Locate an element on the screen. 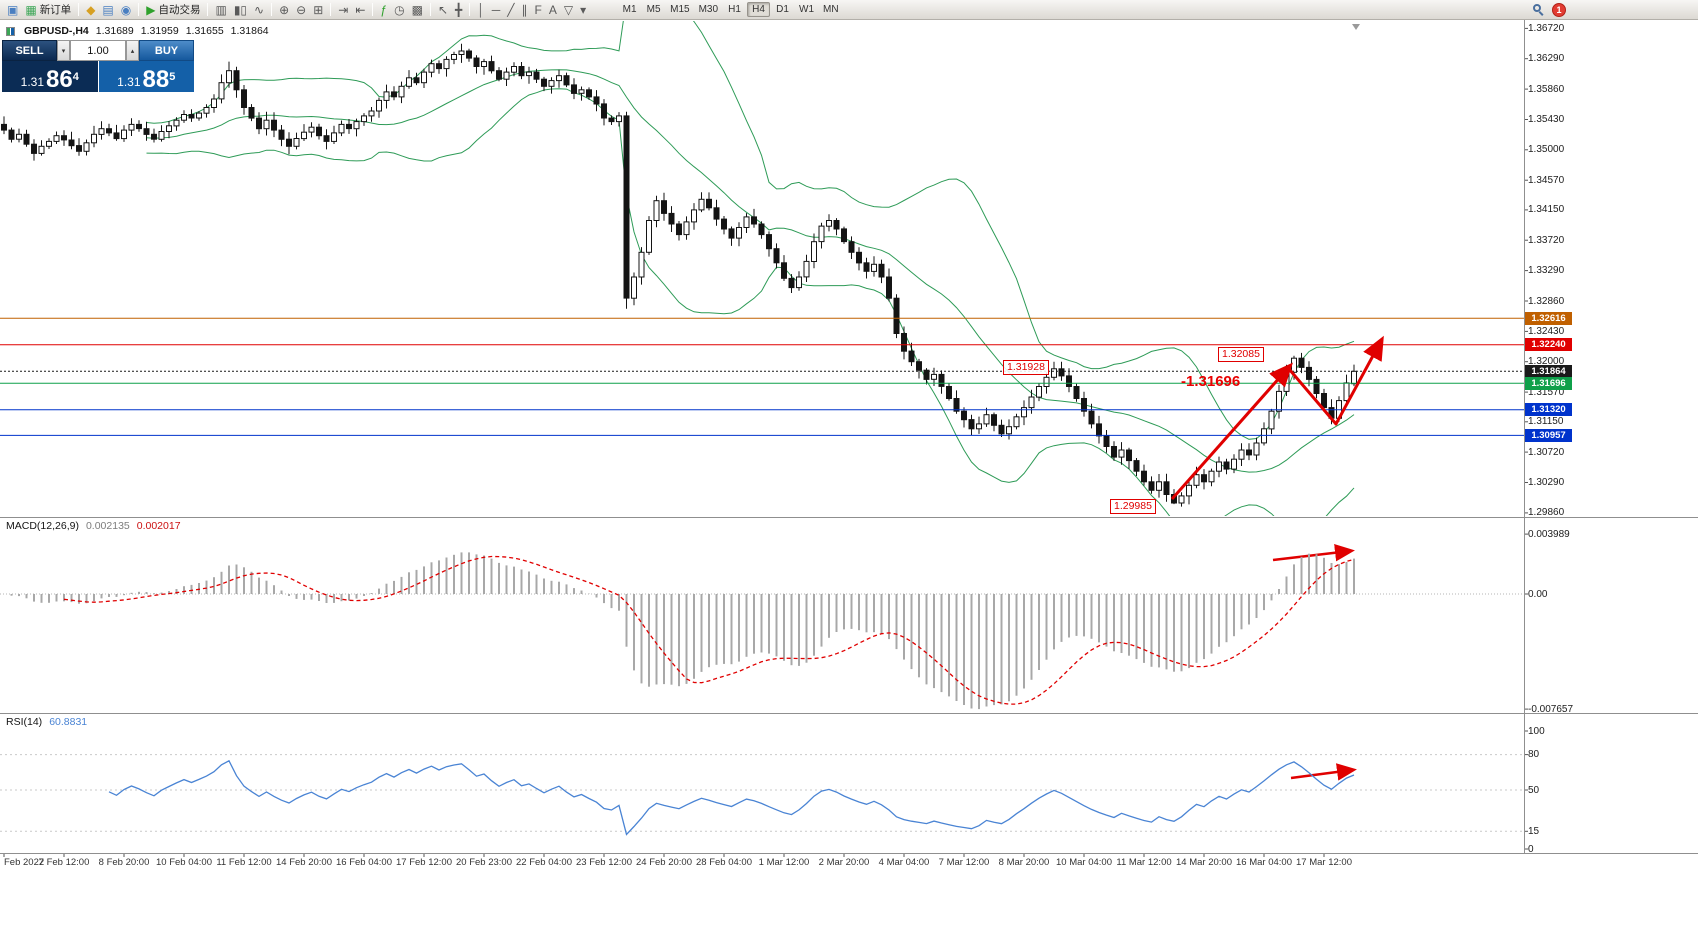 The image size is (1698, 941). buy-button: BUY is located at coordinates (166, 50).